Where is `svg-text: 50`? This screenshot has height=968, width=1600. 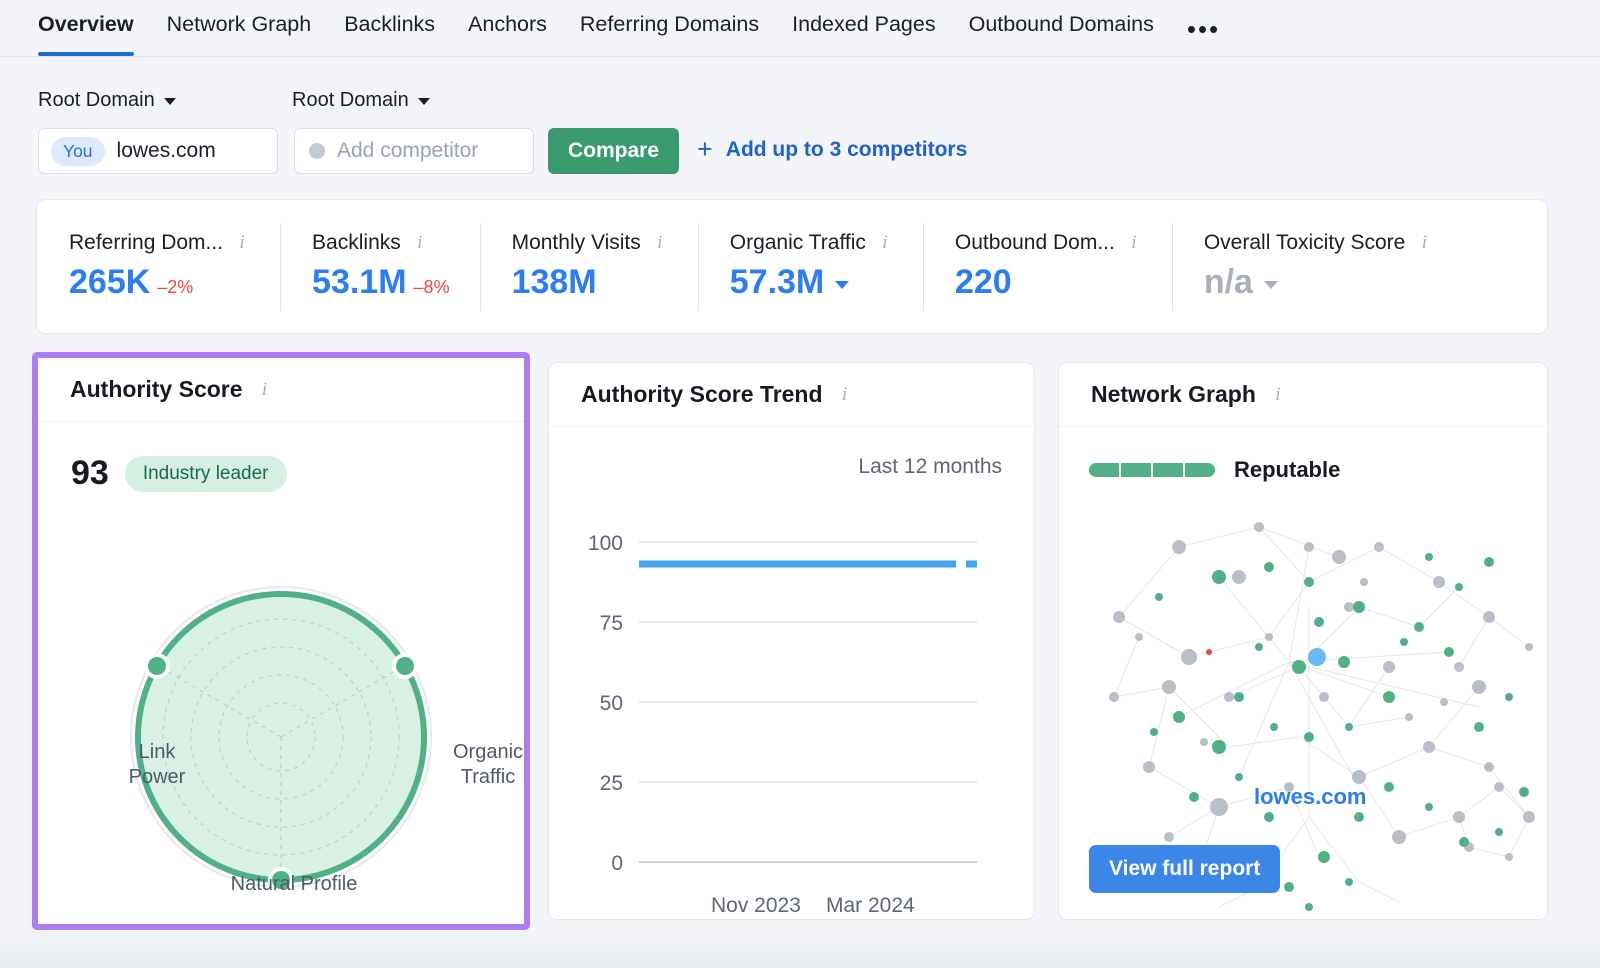 svg-text: 50 is located at coordinates (611, 703).